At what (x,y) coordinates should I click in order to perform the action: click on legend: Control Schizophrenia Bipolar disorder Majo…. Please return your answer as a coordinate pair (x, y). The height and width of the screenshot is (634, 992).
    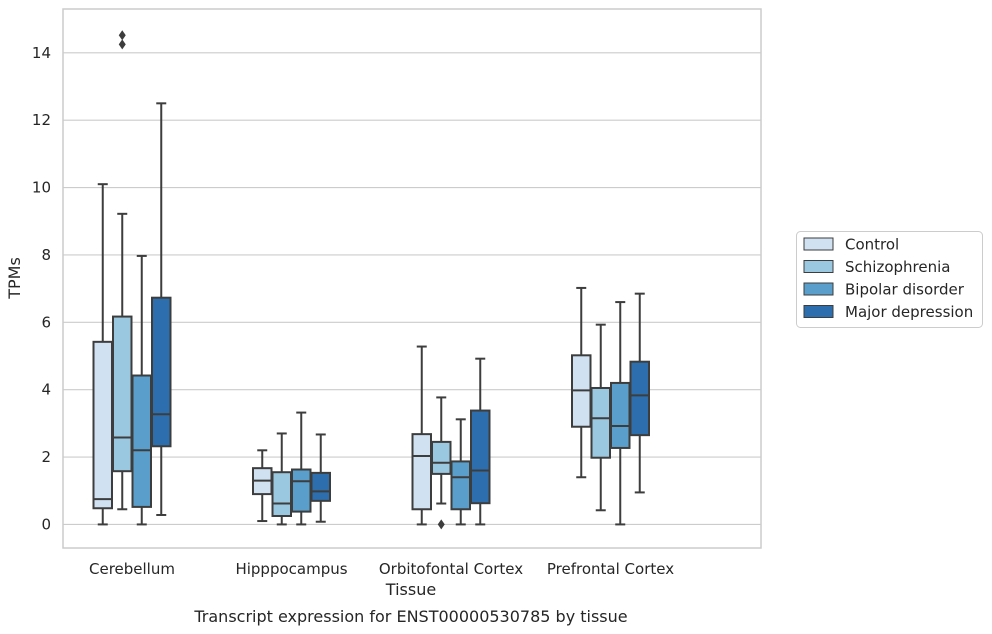
    Looking at the image, I should click on (889, 279).